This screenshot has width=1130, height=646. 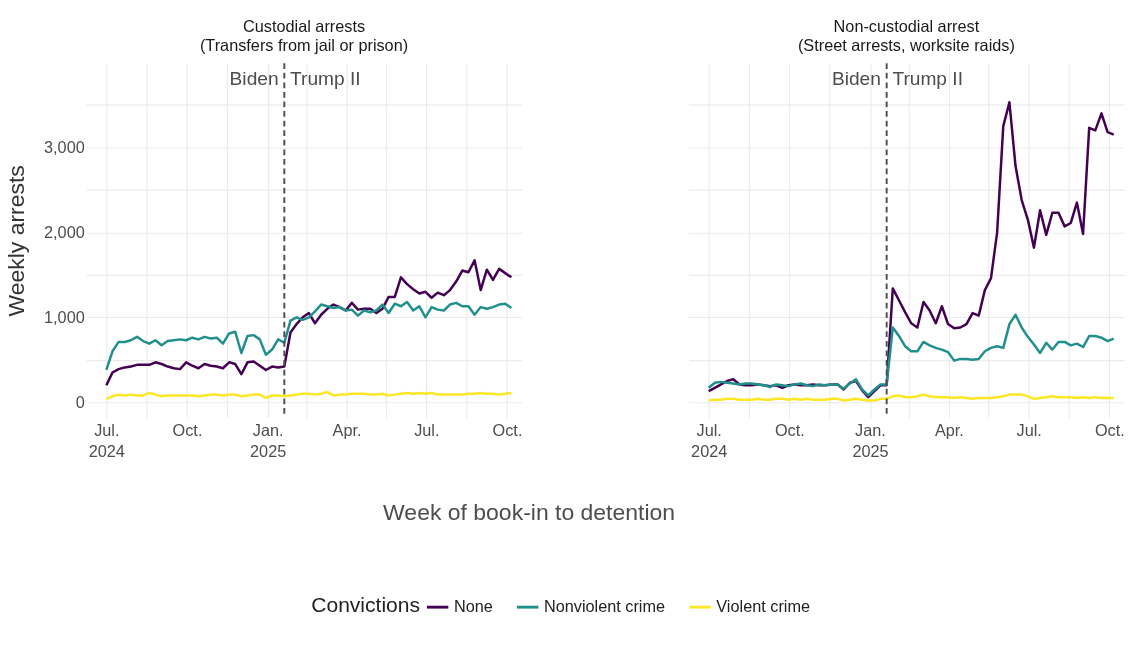 What do you see at coordinates (906, 44) in the screenshot?
I see `chart-subtitle: (Street arrests, worksite raids)` at bounding box center [906, 44].